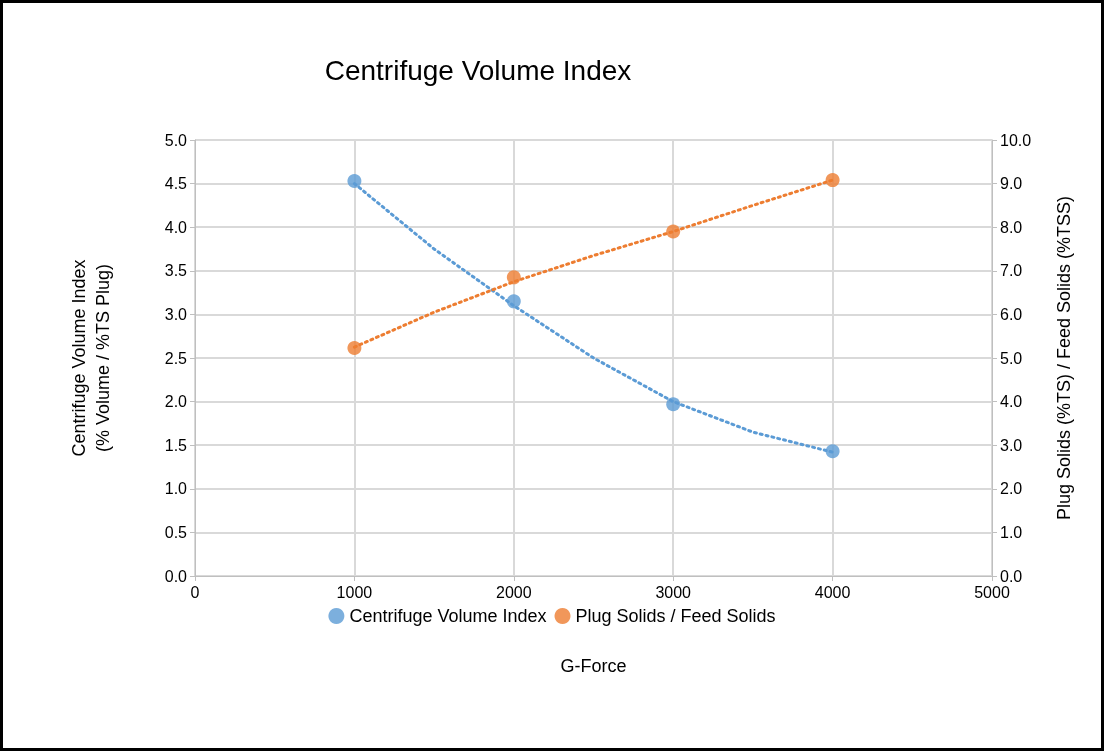  What do you see at coordinates (176, 227) in the screenshot?
I see `y-tick-label: 4.0` at bounding box center [176, 227].